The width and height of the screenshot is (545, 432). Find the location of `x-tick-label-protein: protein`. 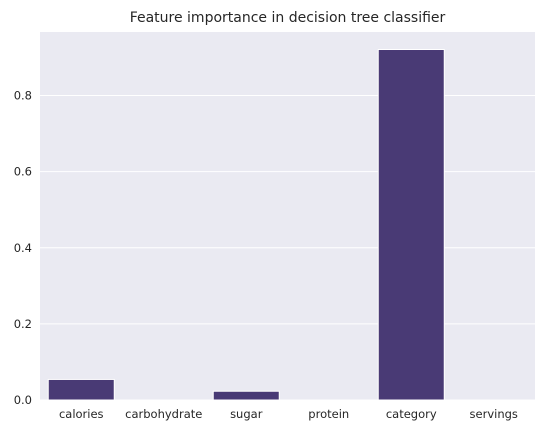

x-tick-label-protein: protein is located at coordinates (328, 414).